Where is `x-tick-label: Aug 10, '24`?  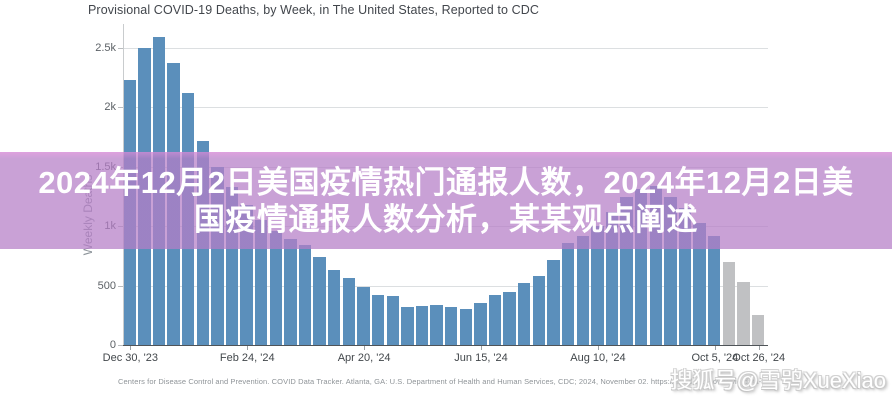 x-tick-label: Aug 10, '24 is located at coordinates (598, 358).